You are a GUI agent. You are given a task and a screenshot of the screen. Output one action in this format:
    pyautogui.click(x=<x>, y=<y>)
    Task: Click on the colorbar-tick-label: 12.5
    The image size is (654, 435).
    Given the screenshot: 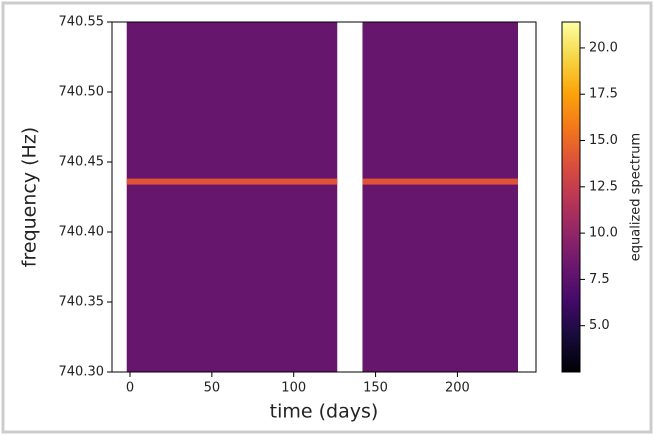 What is the action you would take?
    pyautogui.click(x=603, y=186)
    